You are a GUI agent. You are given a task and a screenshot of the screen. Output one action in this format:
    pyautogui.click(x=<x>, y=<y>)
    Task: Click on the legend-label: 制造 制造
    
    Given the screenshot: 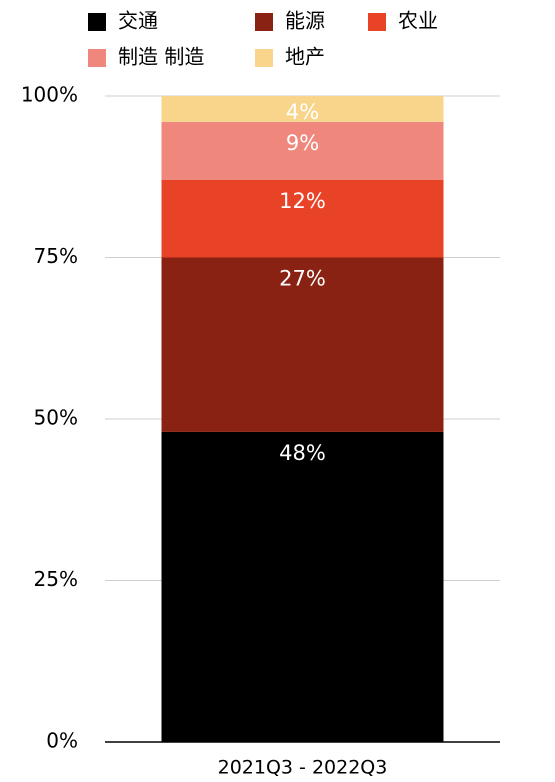 What is the action you would take?
    pyautogui.click(x=161, y=57)
    